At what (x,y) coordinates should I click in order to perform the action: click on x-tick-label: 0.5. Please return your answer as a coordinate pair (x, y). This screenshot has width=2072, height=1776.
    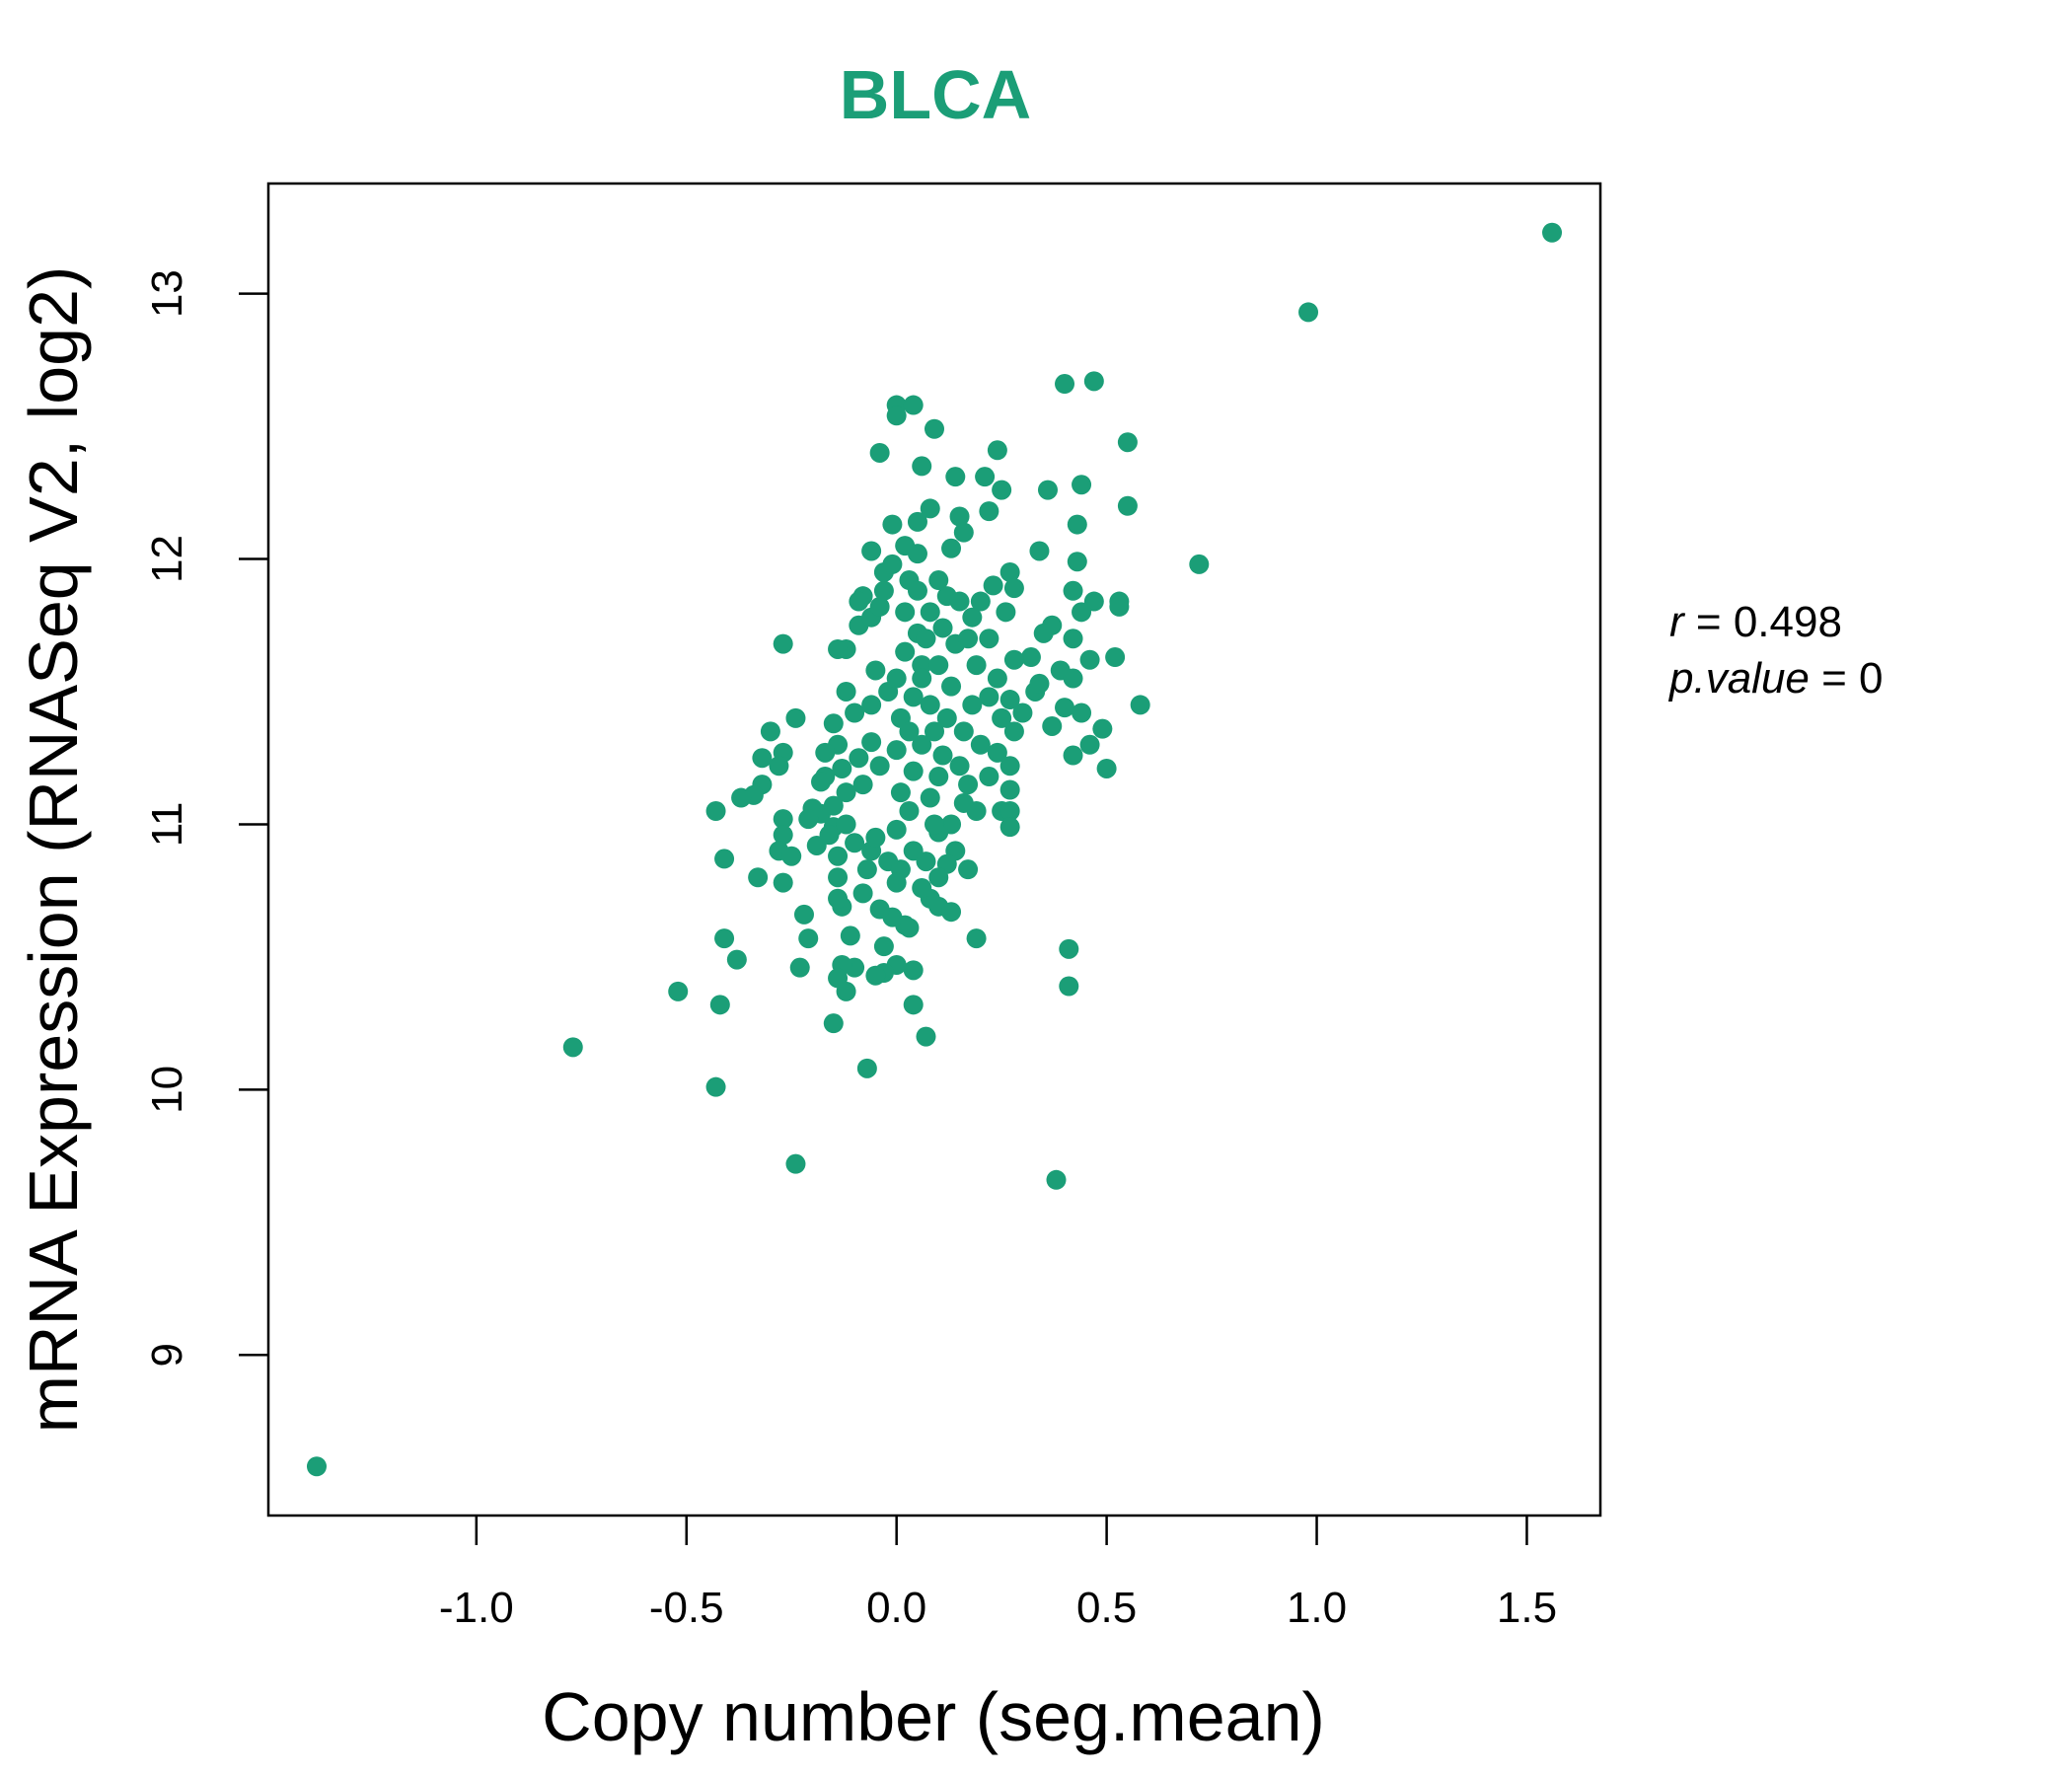
    Looking at the image, I should click on (1106, 1608).